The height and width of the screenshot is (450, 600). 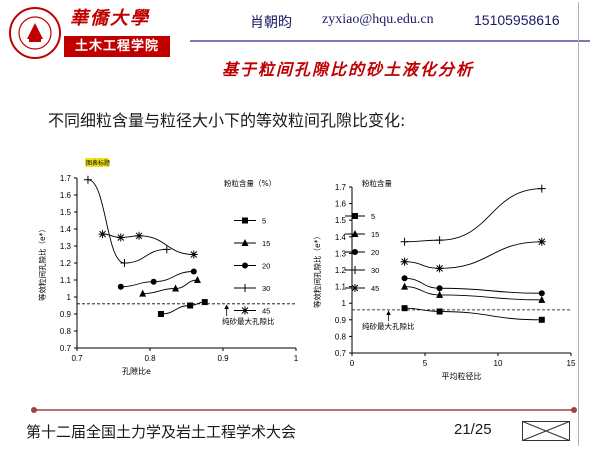 I want to click on chart2-series-45-line, so click(x=473, y=255).